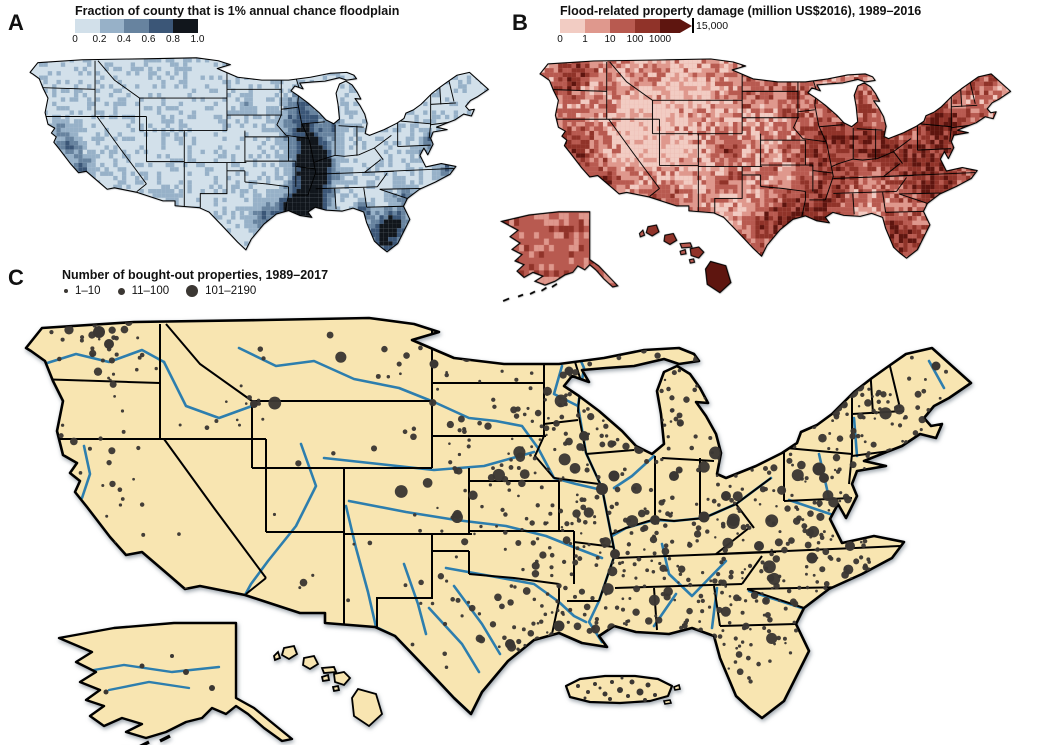 This screenshot has width=1050, height=745. I want to click on dot-size-label: 11–100, so click(150, 291).